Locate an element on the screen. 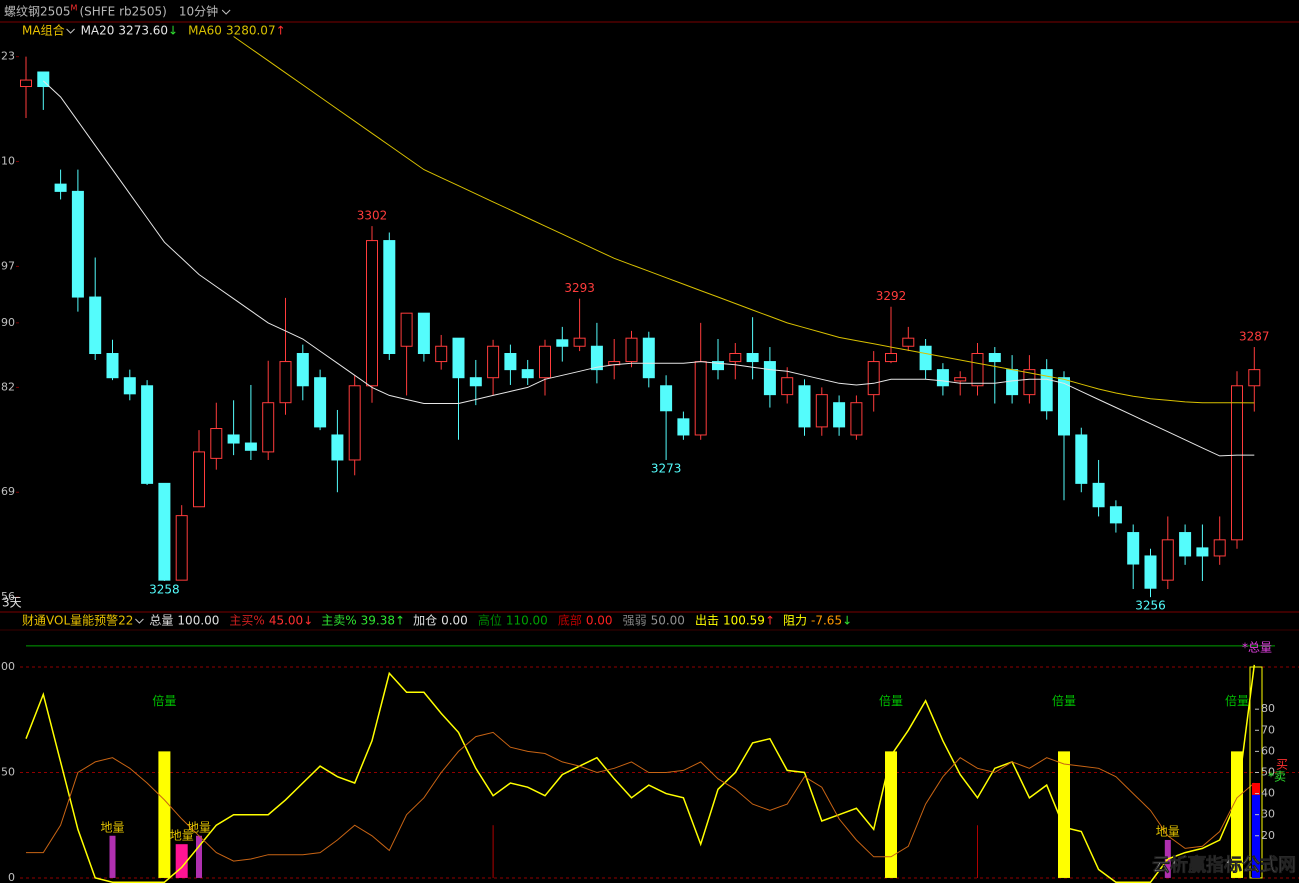 The width and height of the screenshot is (1299, 883). y-tick-label: 3269 is located at coordinates (7, 491).